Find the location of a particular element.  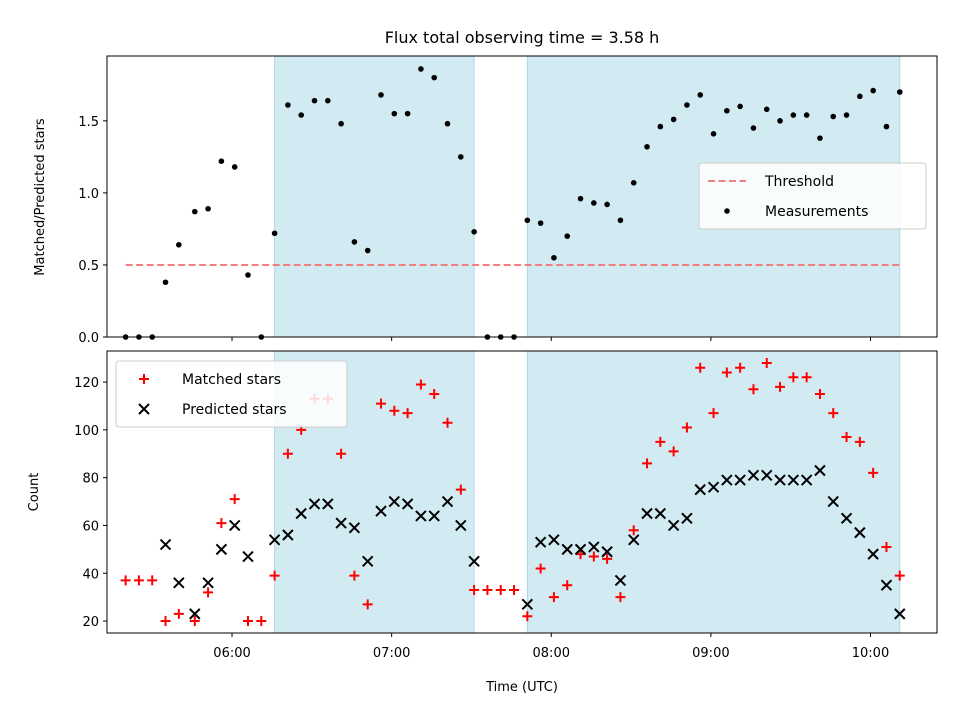

legend-predicted-swatch is located at coordinates (144, 409).